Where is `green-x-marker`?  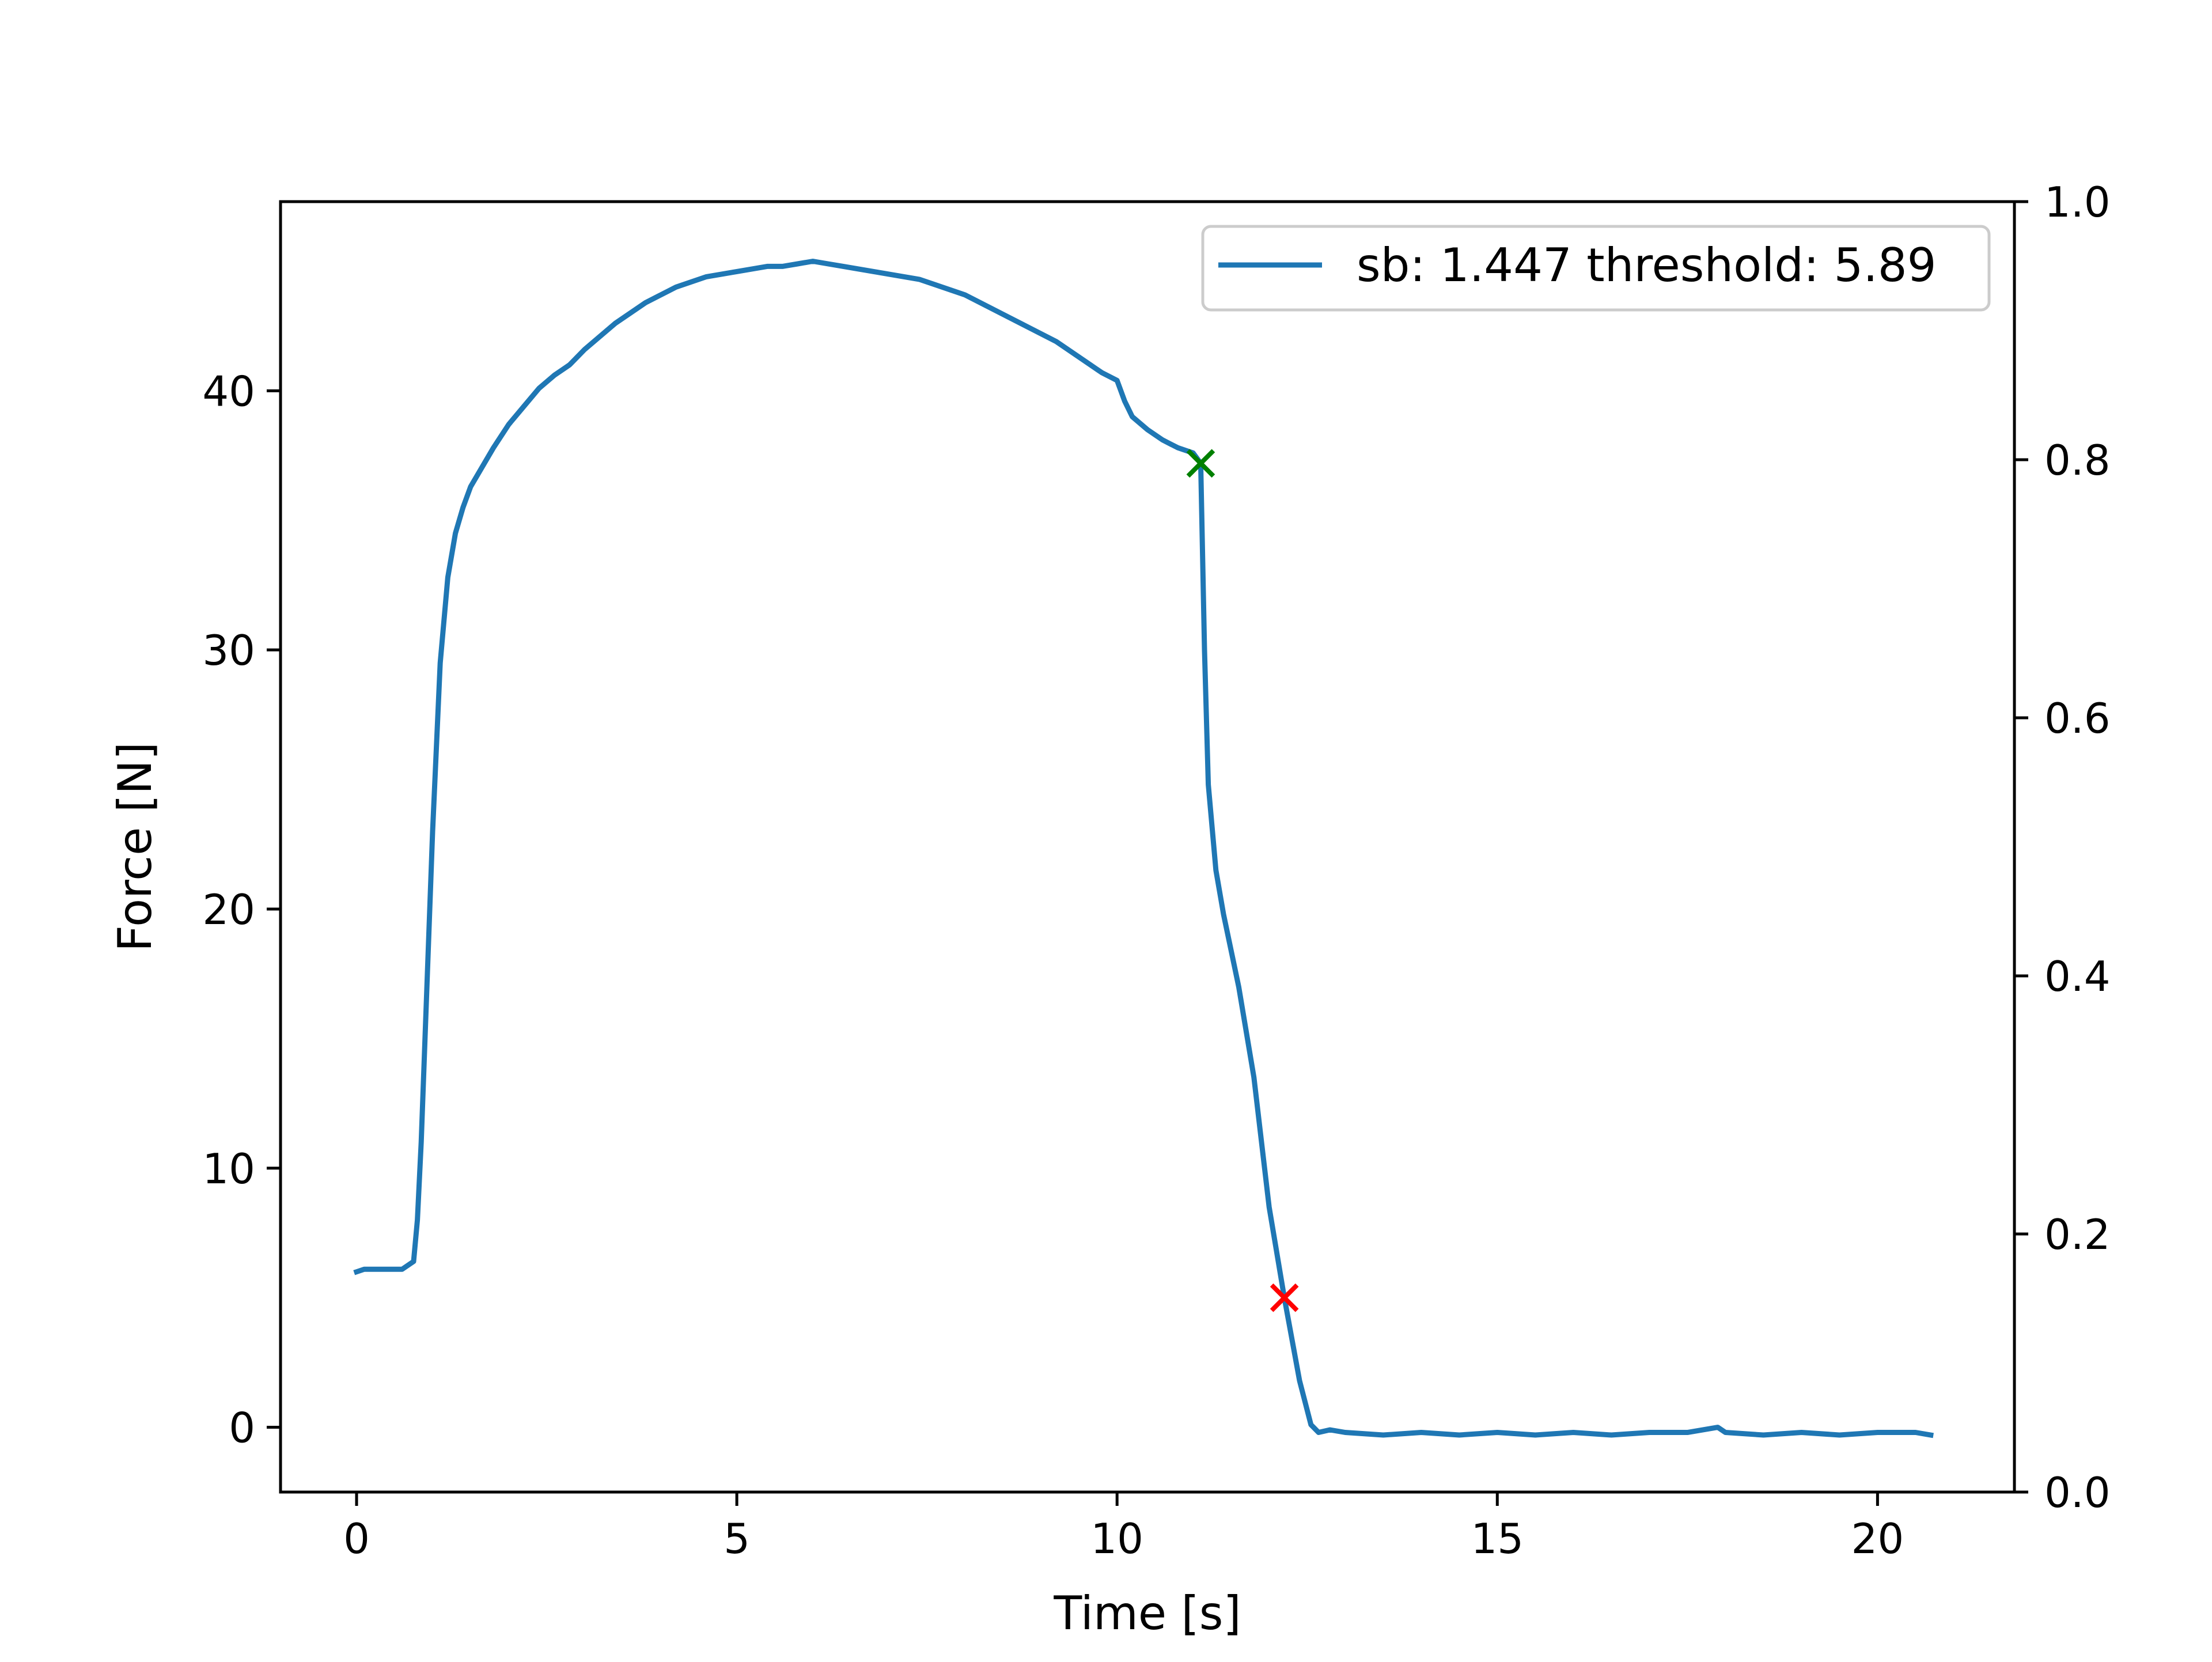
green-x-marker is located at coordinates (1200, 464).